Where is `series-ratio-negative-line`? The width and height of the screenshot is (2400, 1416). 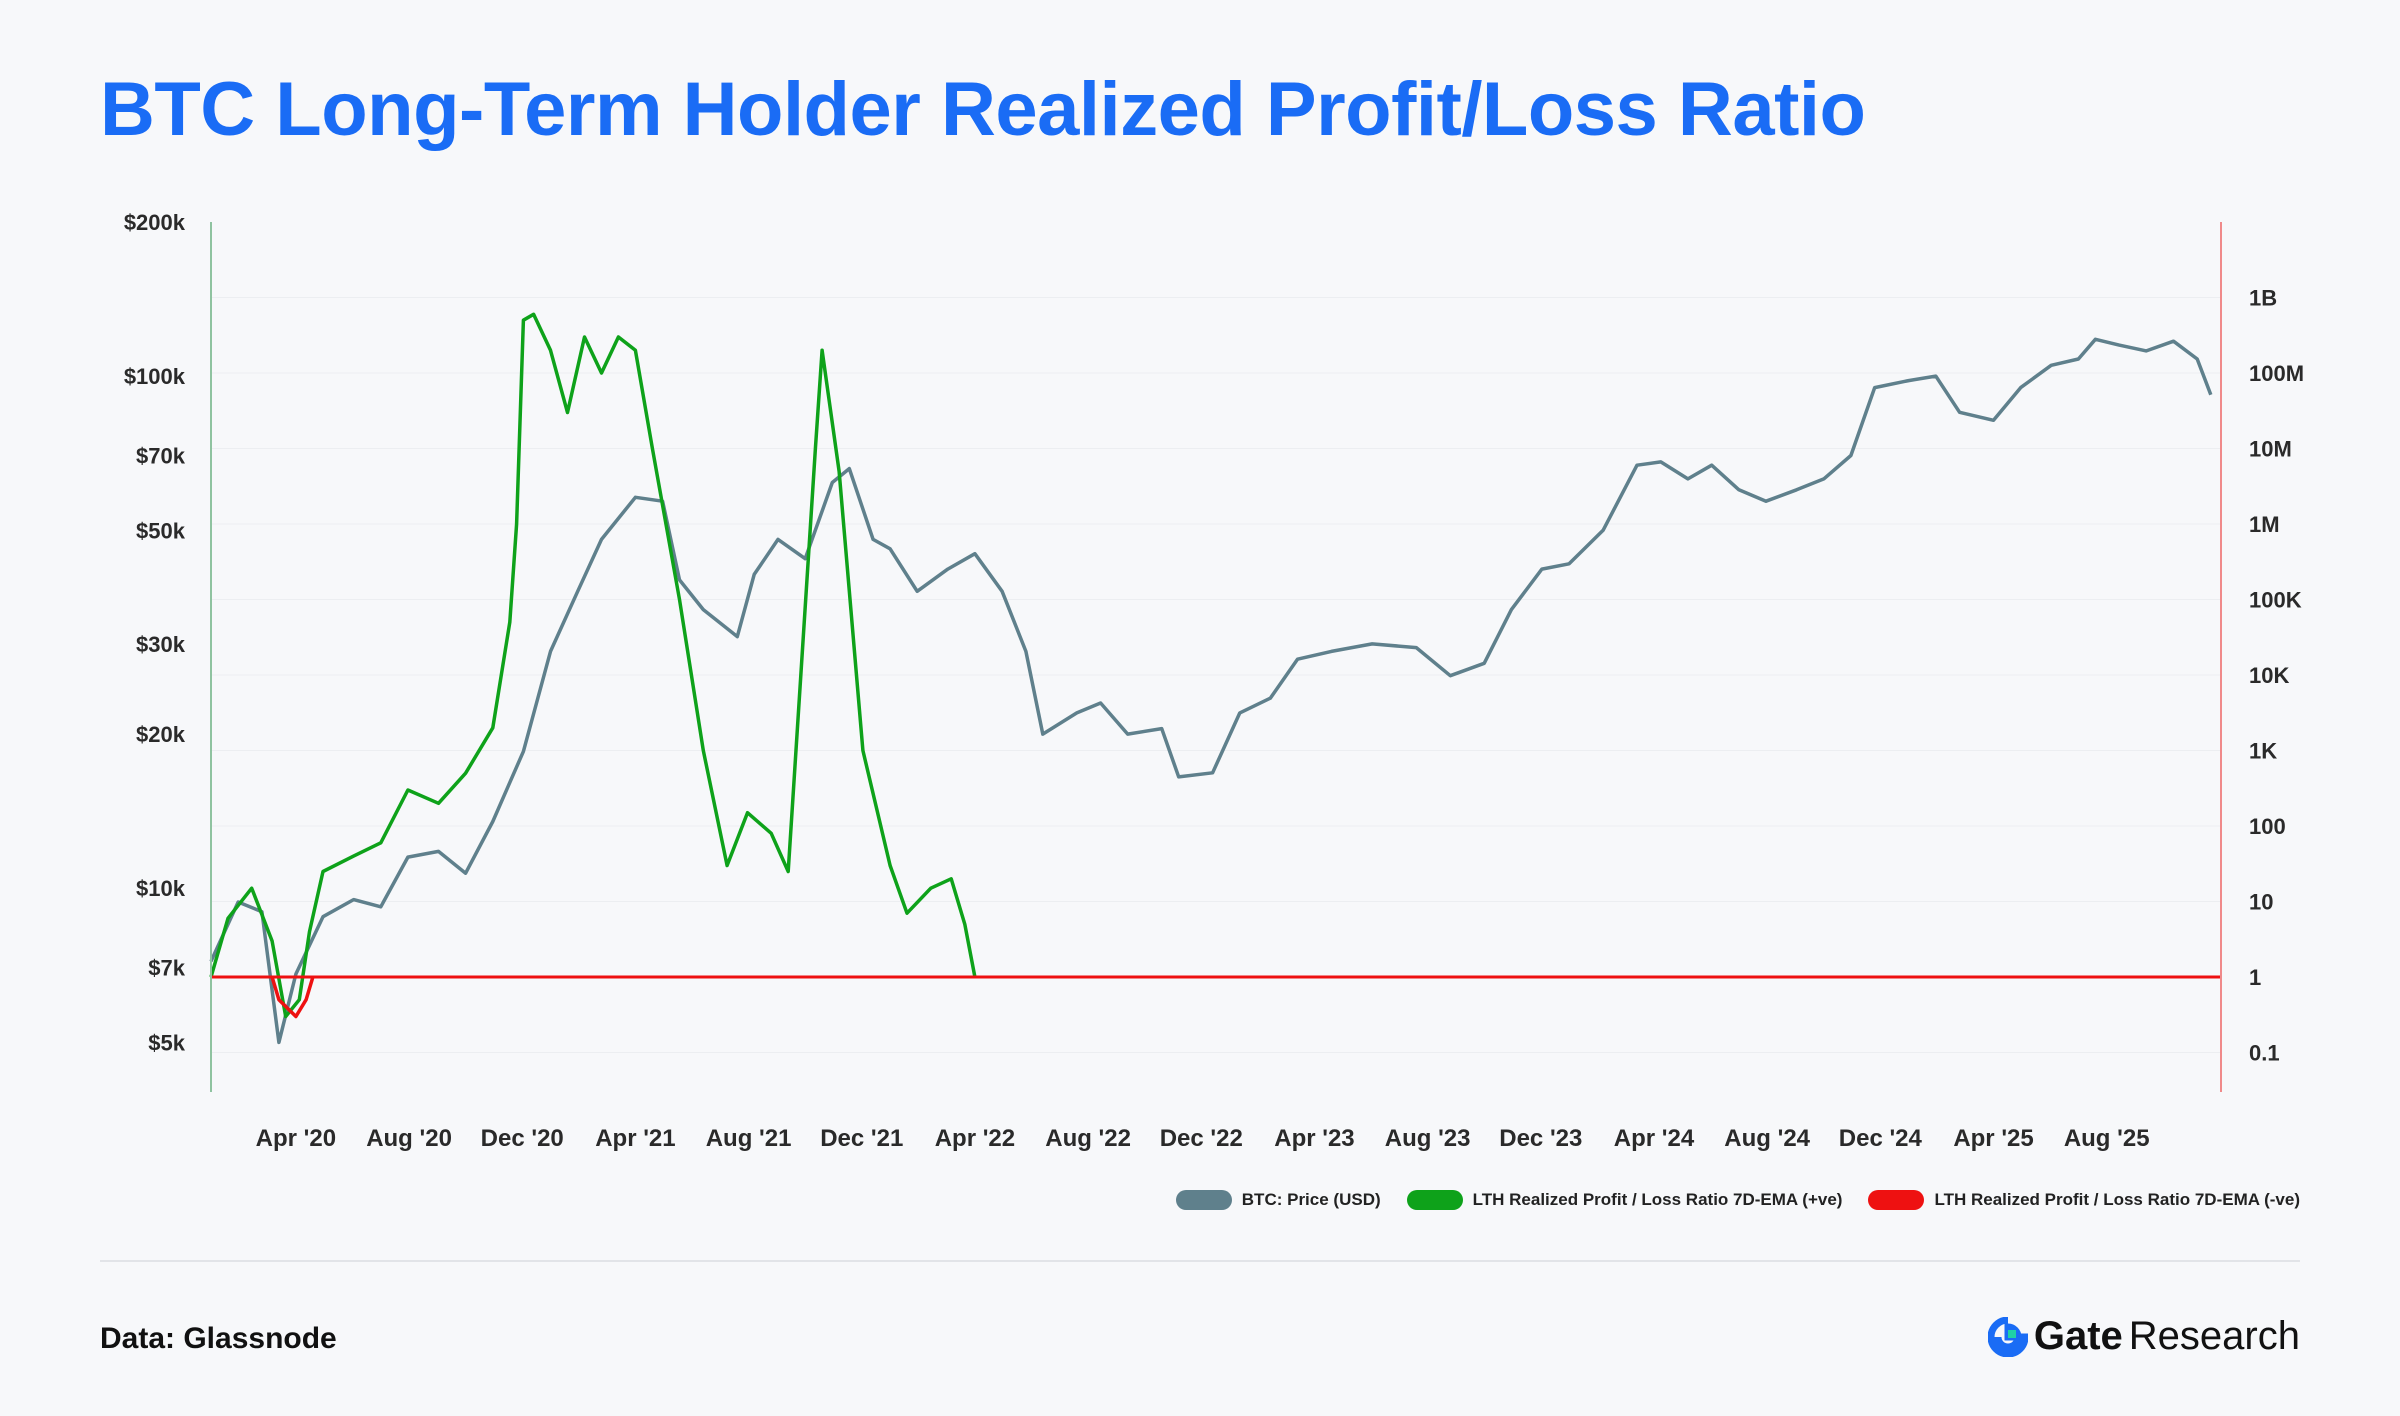 series-ratio-negative-line is located at coordinates (292, 997).